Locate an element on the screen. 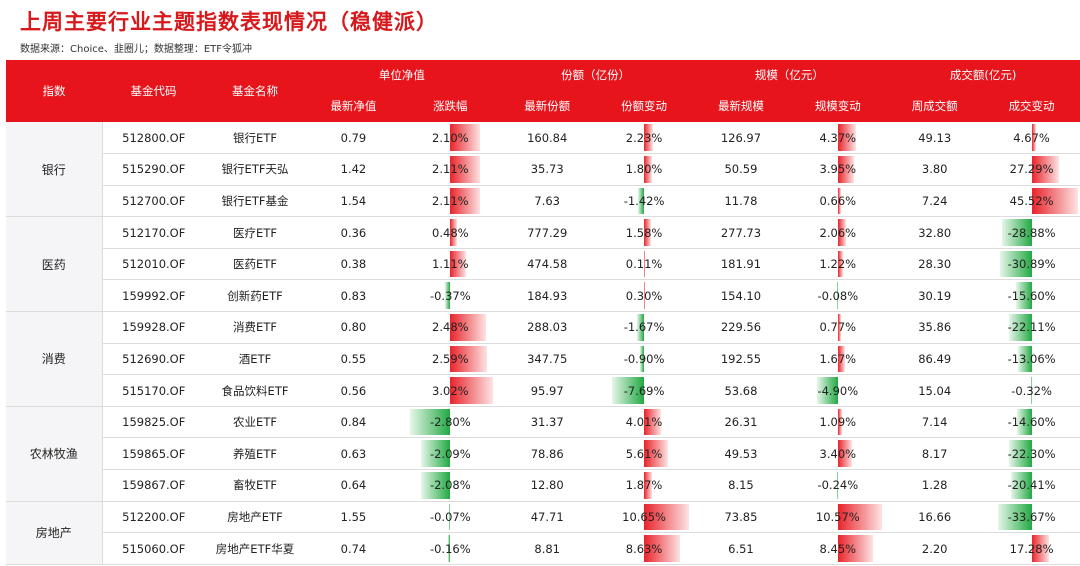 This screenshot has height=566, width=1080. index-group-label: 银行 is located at coordinates (54, 170).